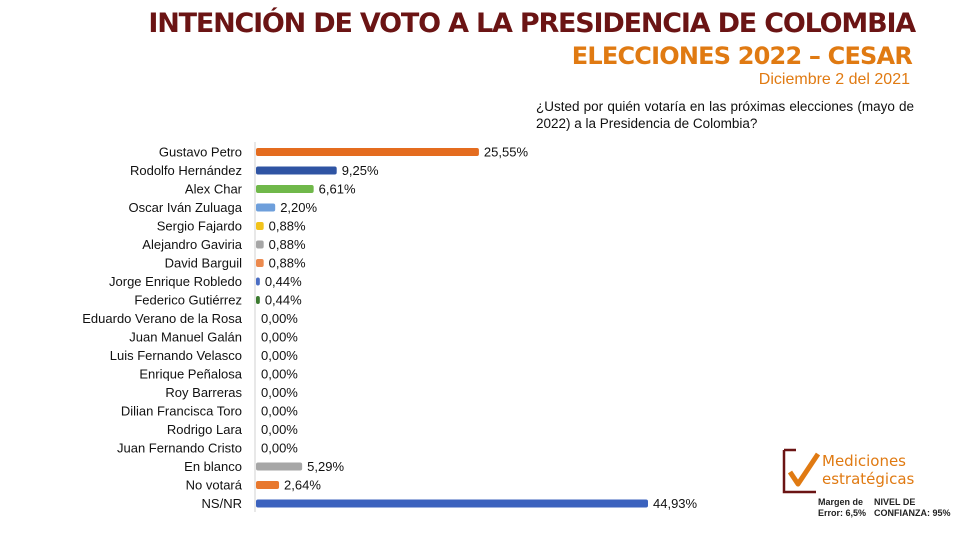 The height and width of the screenshot is (540, 960). What do you see at coordinates (842, 507) in the screenshot?
I see `margin-of-error: Margen de Error: 6,5%` at bounding box center [842, 507].